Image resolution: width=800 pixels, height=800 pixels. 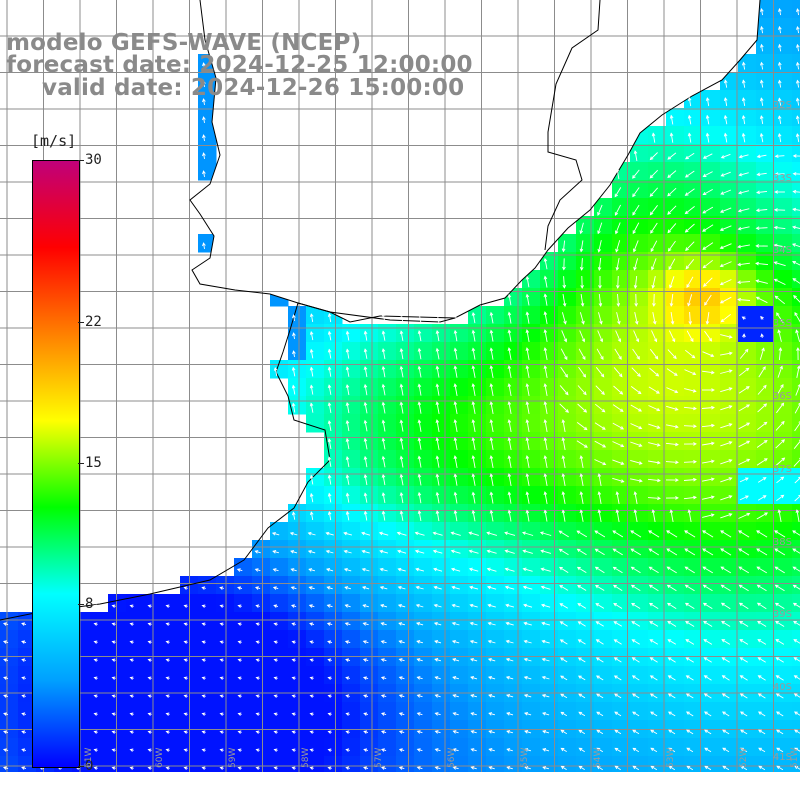 I want to click on longitude-label: 58W, so click(x=306, y=757).